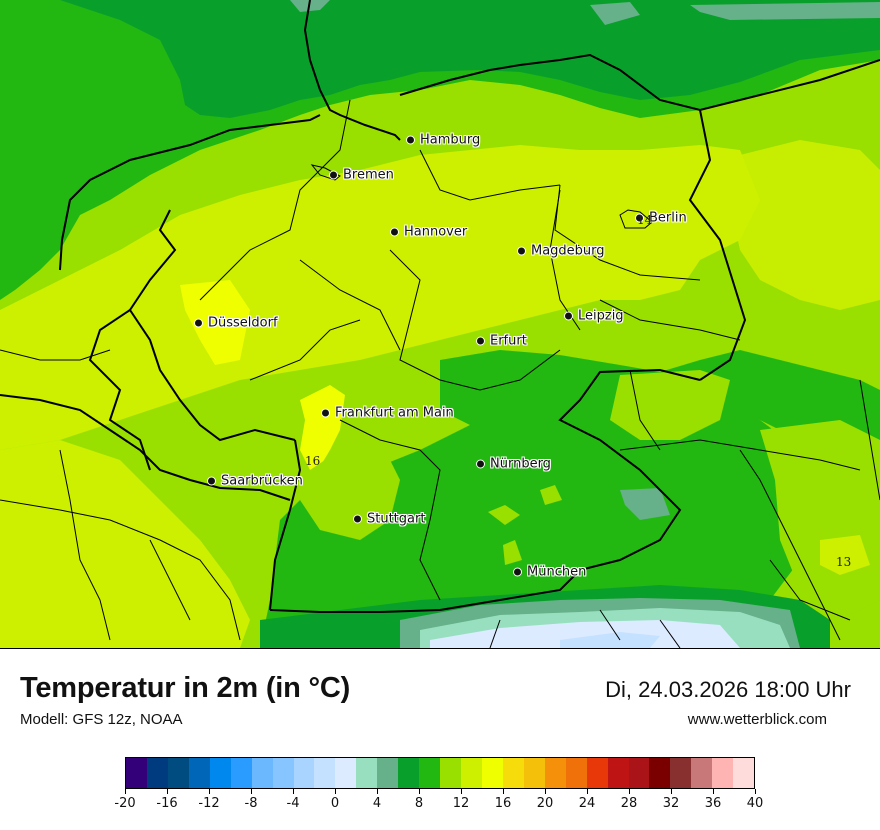 Image resolution: width=880 pixels, height=830 pixels. I want to click on colorbar-tick-label: -16, so click(167, 803).